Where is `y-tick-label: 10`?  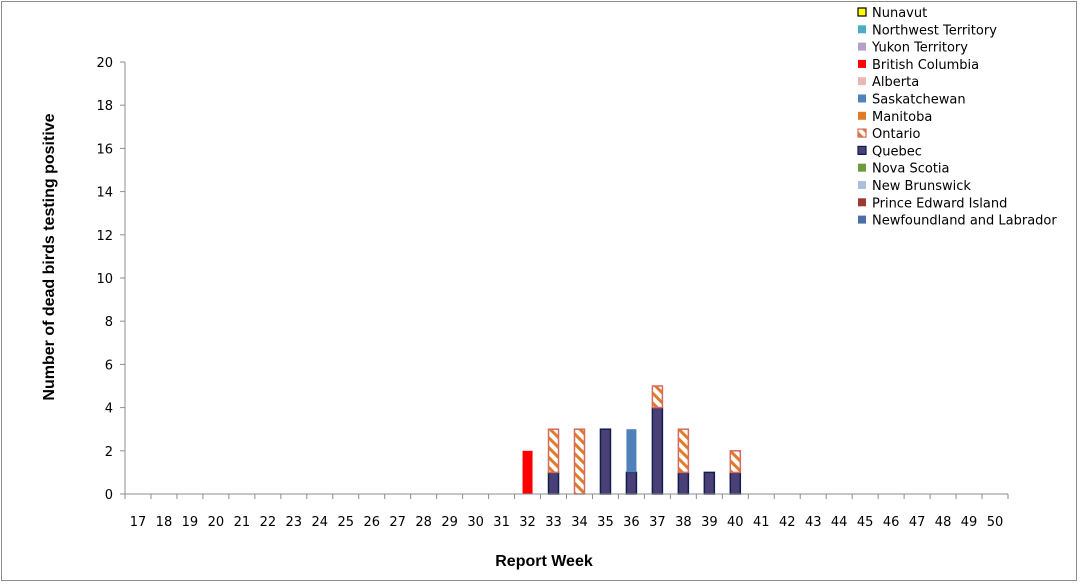
y-tick-label: 10 is located at coordinates (104, 279).